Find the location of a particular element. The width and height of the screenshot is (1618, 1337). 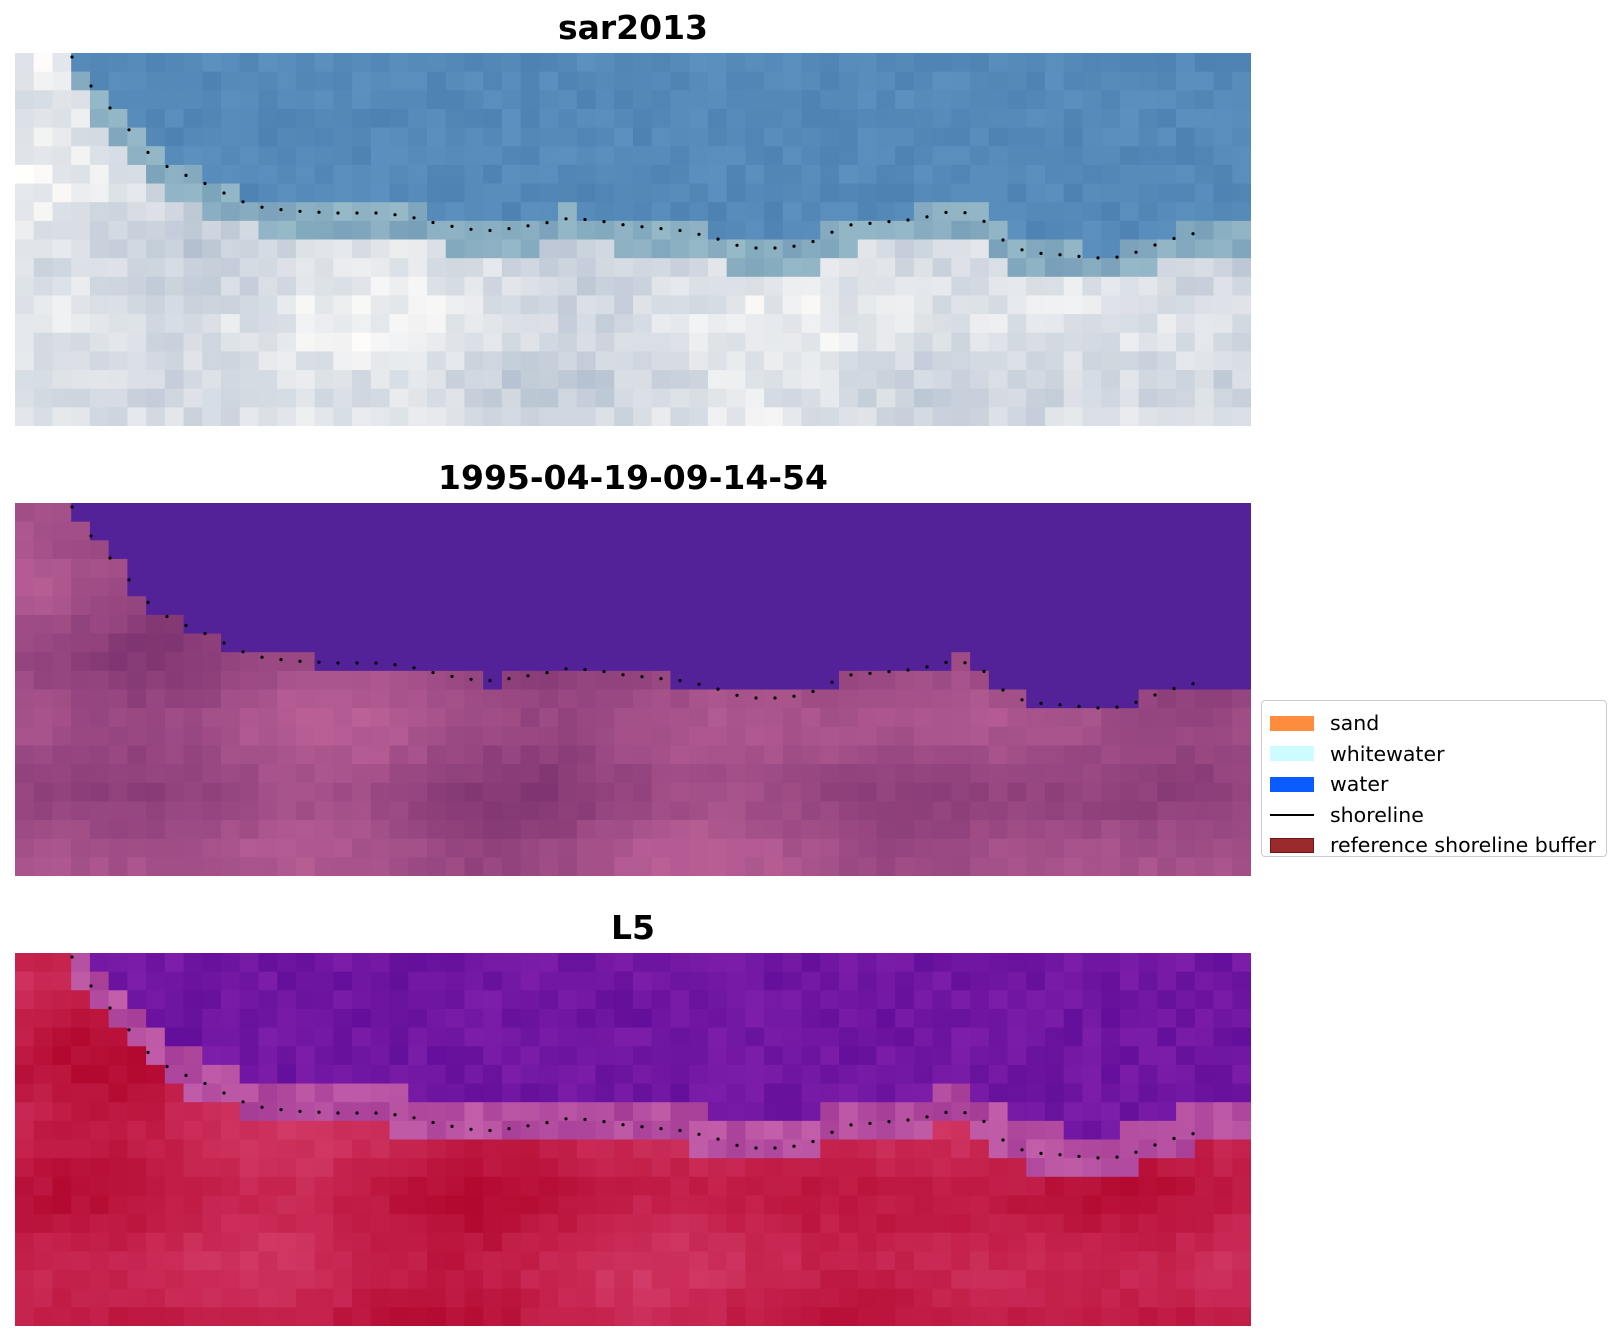

legend-label: water is located at coordinates (1359, 784).